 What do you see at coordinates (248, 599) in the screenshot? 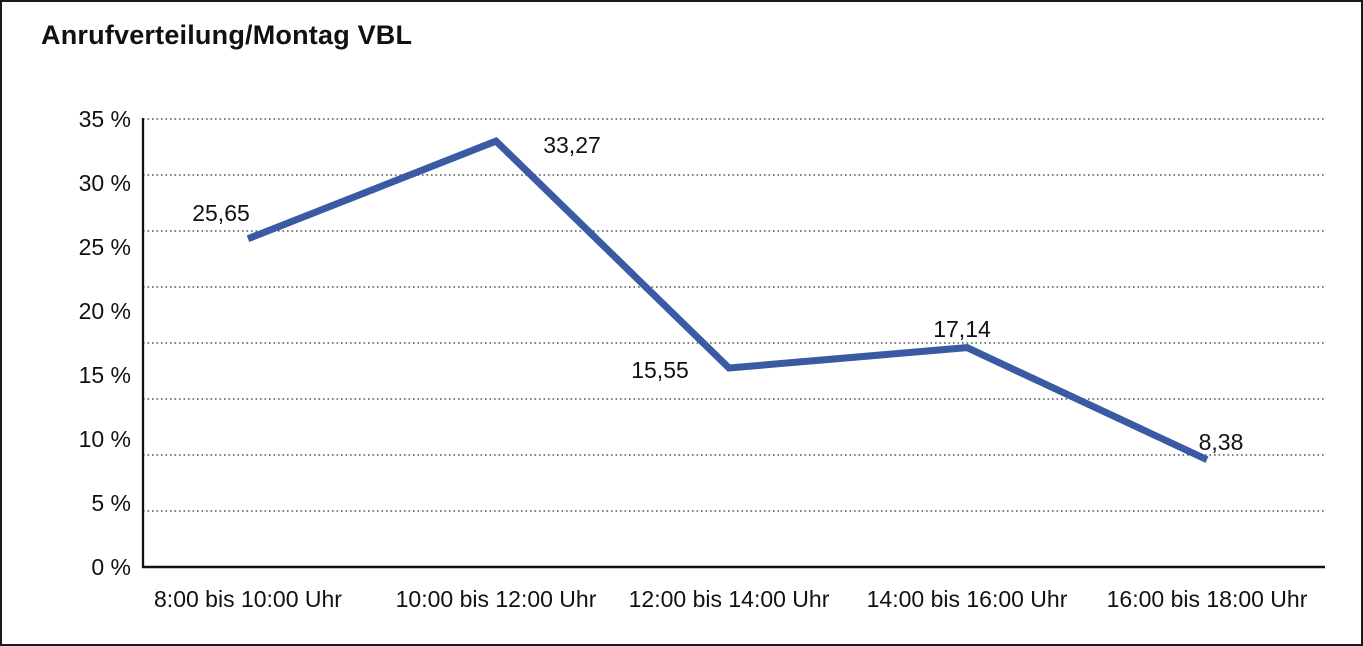
I see `x-tick-label: 8:00 bis 10:00 Uhr` at bounding box center [248, 599].